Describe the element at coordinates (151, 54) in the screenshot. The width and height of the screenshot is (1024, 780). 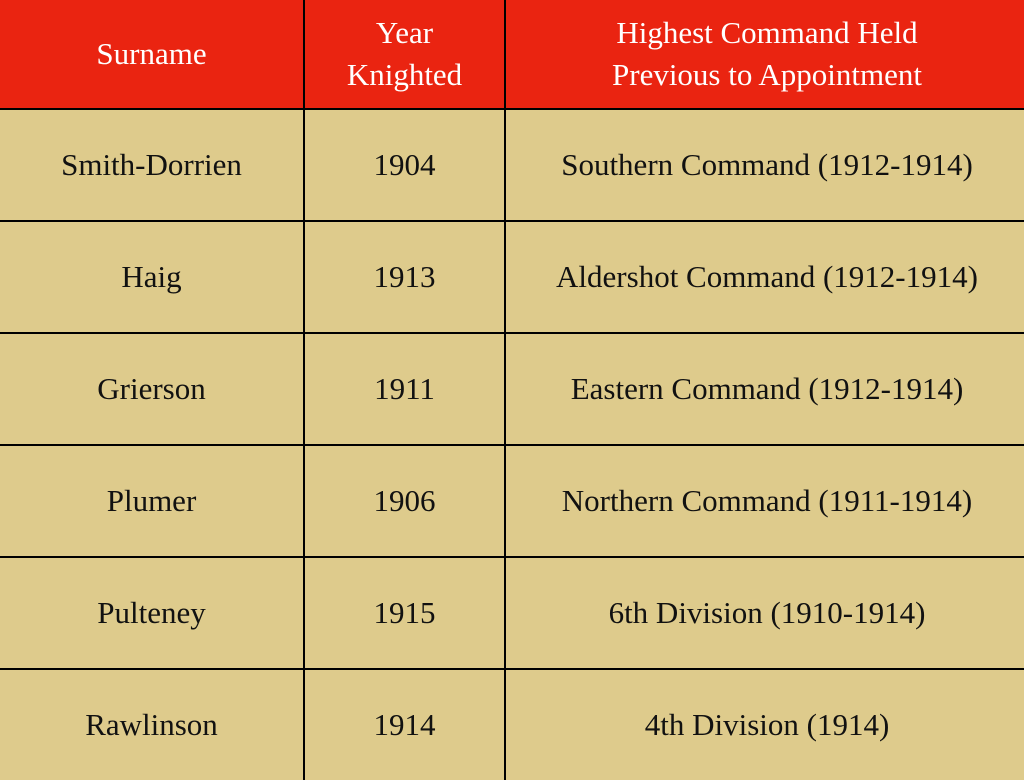
I see `header-surname: Surname` at that location.